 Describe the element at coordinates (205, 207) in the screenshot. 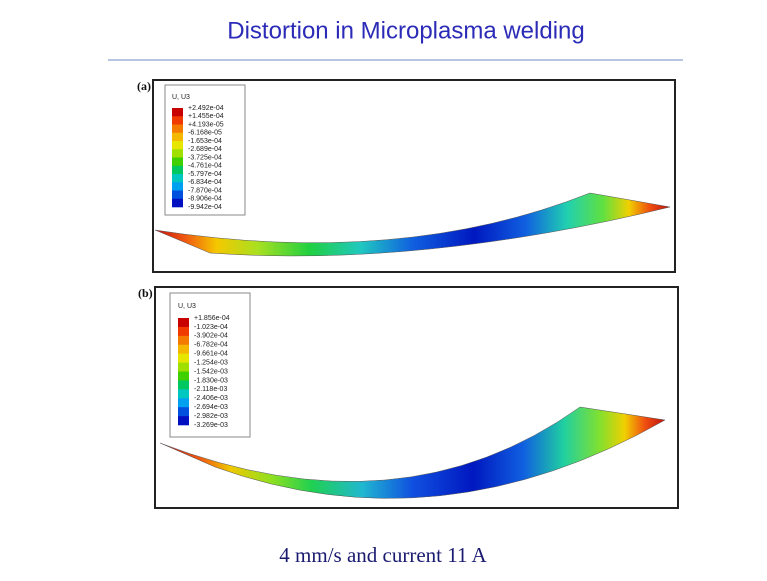

I see `legend-value: -9.942e-04` at that location.